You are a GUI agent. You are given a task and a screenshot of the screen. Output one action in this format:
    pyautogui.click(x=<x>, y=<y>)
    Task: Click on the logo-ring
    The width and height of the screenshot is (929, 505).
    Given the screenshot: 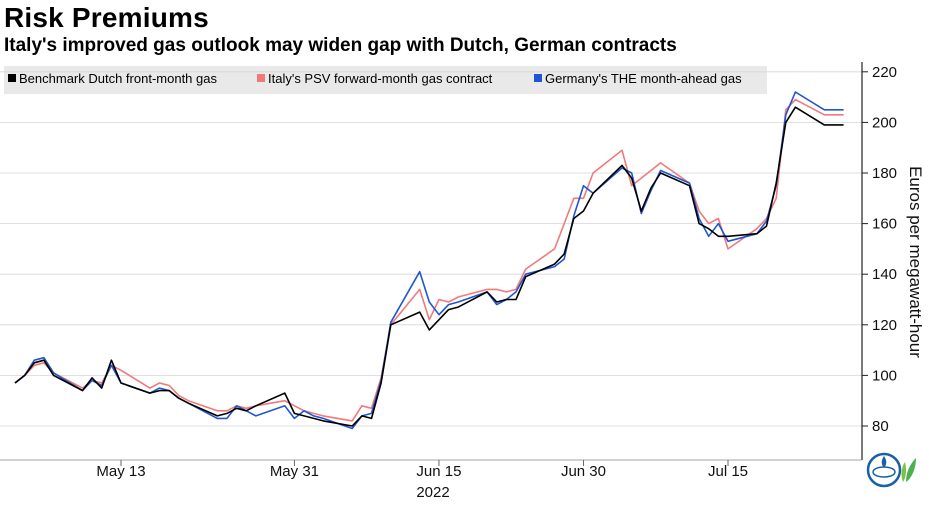 What is the action you would take?
    pyautogui.click(x=884, y=472)
    